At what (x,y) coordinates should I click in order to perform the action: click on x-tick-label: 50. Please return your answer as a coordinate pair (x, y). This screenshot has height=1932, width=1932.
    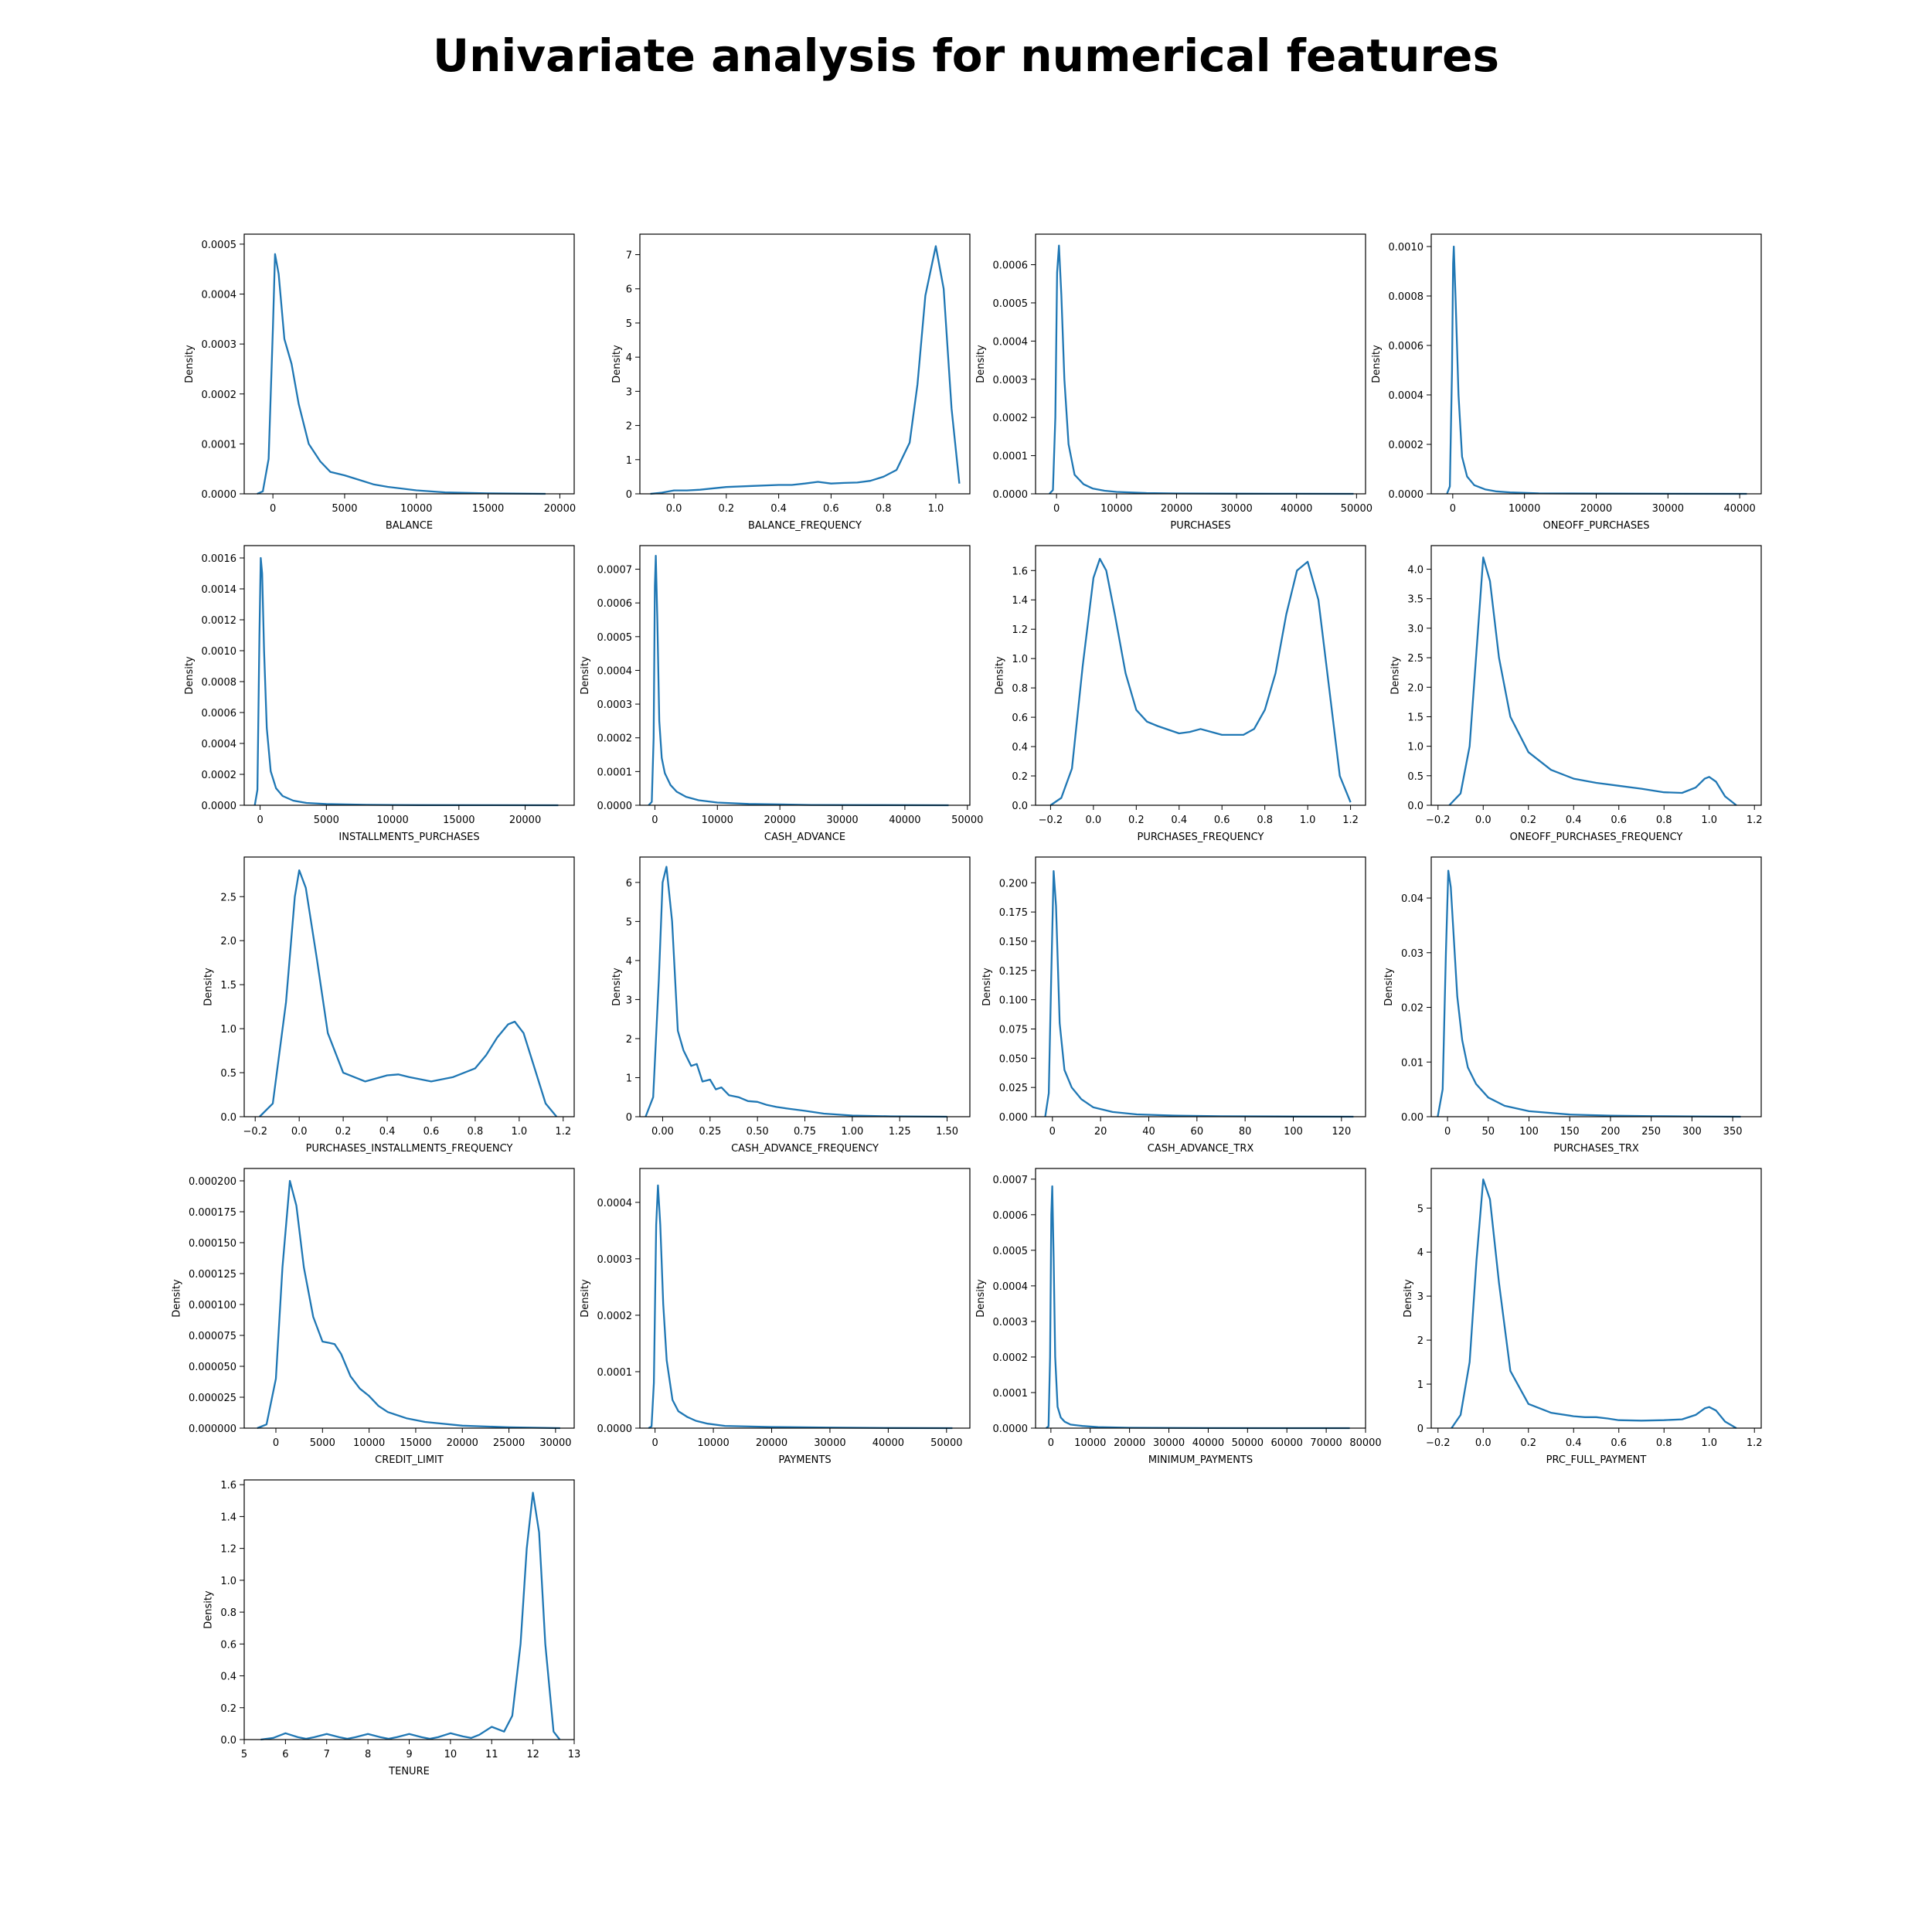
    Looking at the image, I should click on (1489, 1132).